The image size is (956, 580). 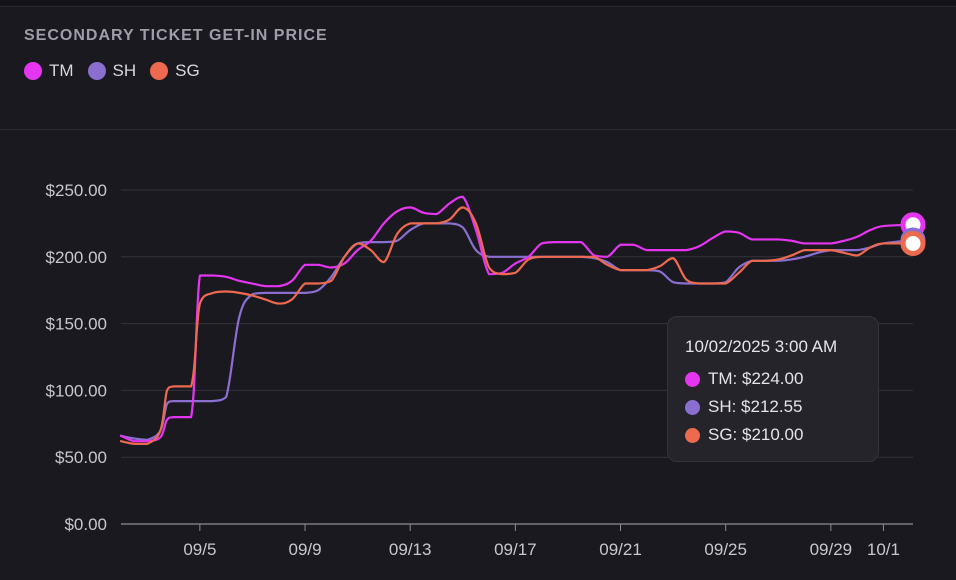 I want to click on legend: TM SH SG, so click(x=119, y=71).